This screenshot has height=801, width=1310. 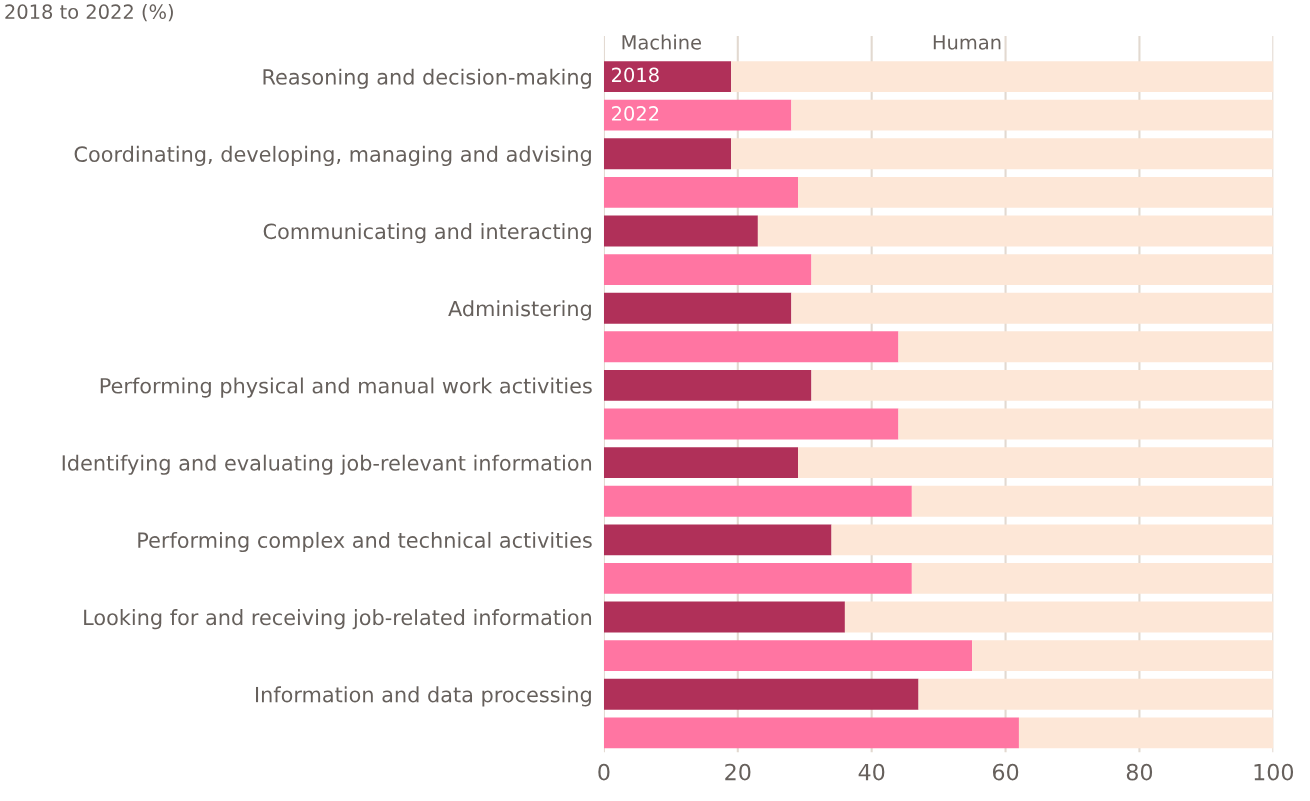 I want to click on y-tick-label: Administering, so click(x=519, y=310).